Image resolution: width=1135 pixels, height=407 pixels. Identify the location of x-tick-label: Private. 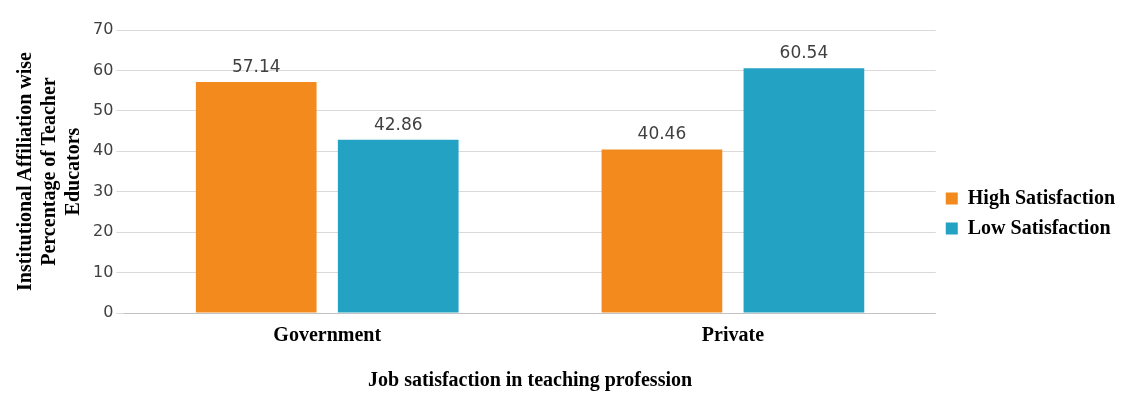
(733, 334).